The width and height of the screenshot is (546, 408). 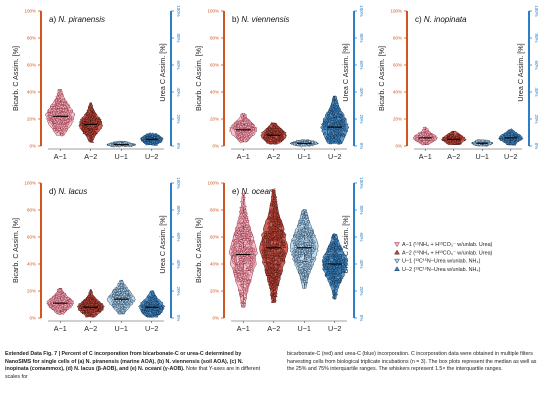 I want to click on panel-letter: c), so click(x=419, y=19).